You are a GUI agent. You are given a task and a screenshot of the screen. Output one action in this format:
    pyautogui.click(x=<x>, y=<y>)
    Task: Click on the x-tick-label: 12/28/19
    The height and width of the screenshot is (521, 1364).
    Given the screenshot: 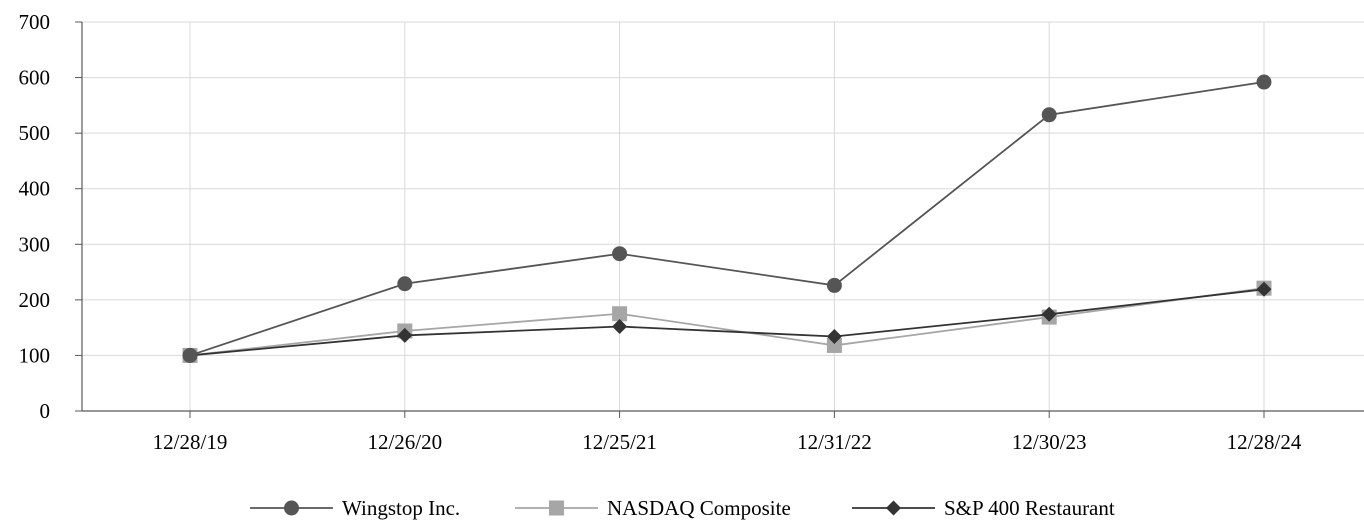 What is the action you would take?
    pyautogui.click(x=190, y=442)
    